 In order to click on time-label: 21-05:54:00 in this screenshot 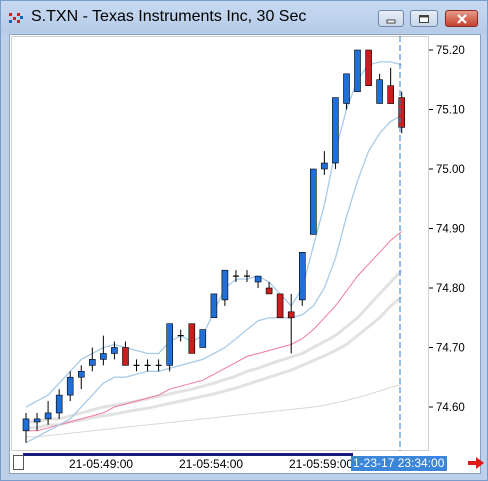, I will do `click(211, 464)`.